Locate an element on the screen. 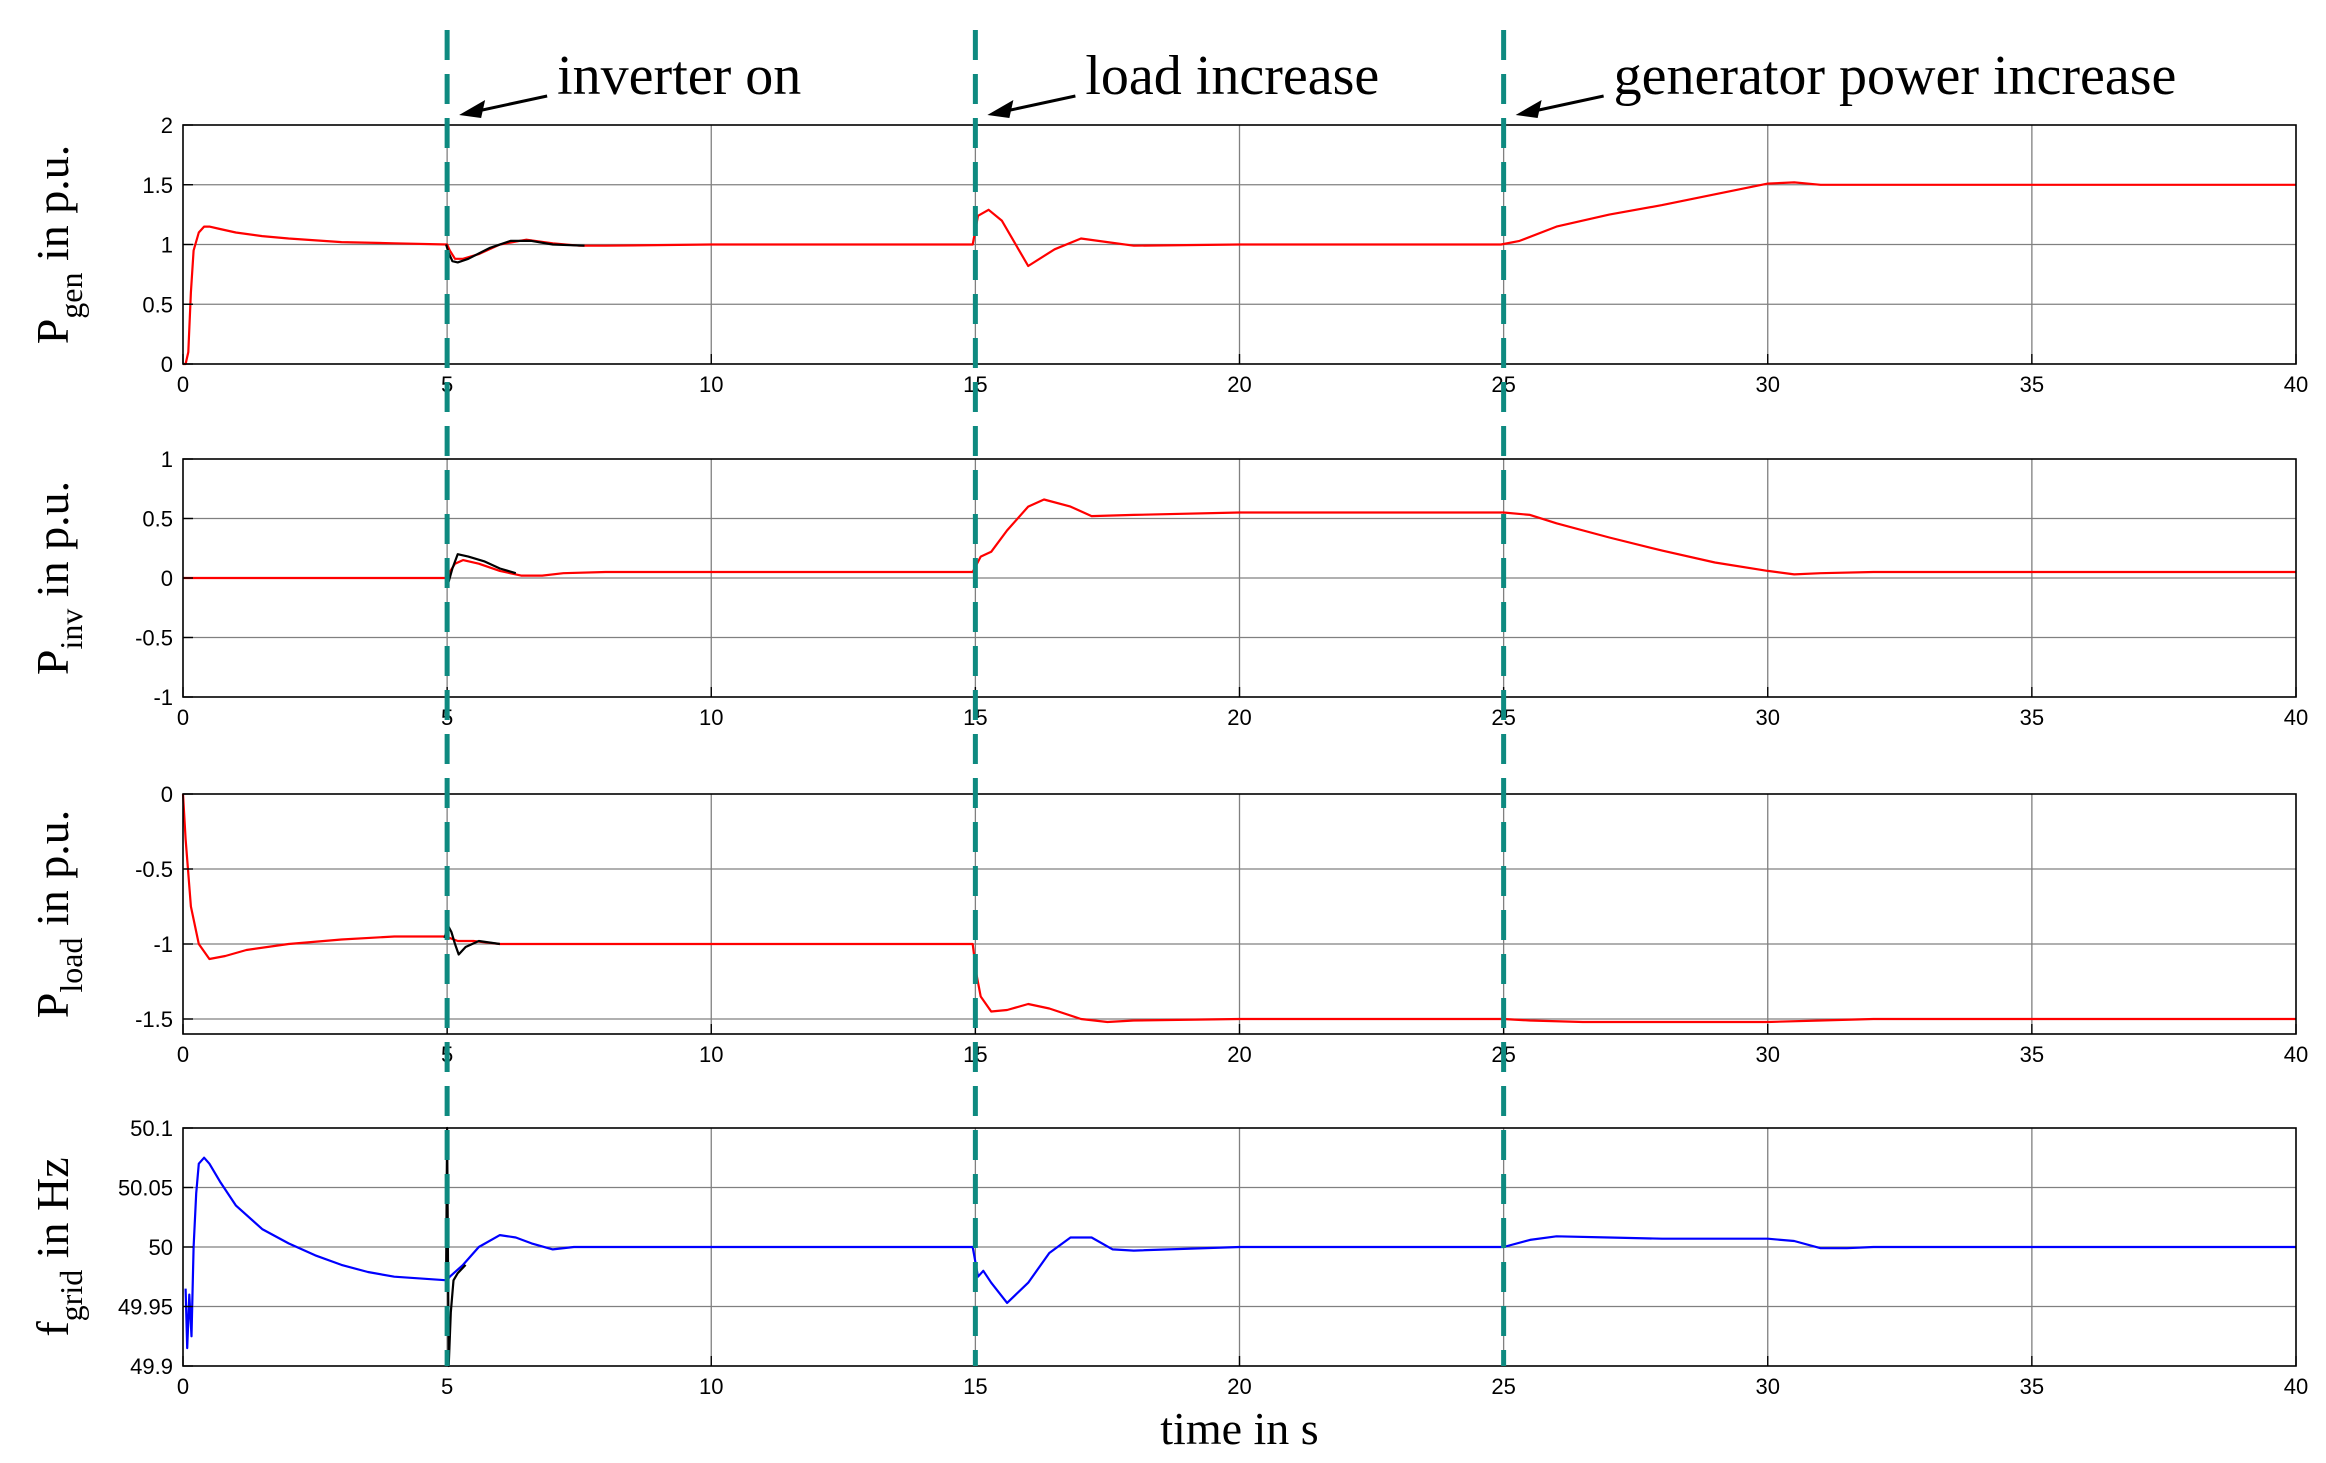  y-axis-label: Pgen in p.u. is located at coordinates (58, 245).